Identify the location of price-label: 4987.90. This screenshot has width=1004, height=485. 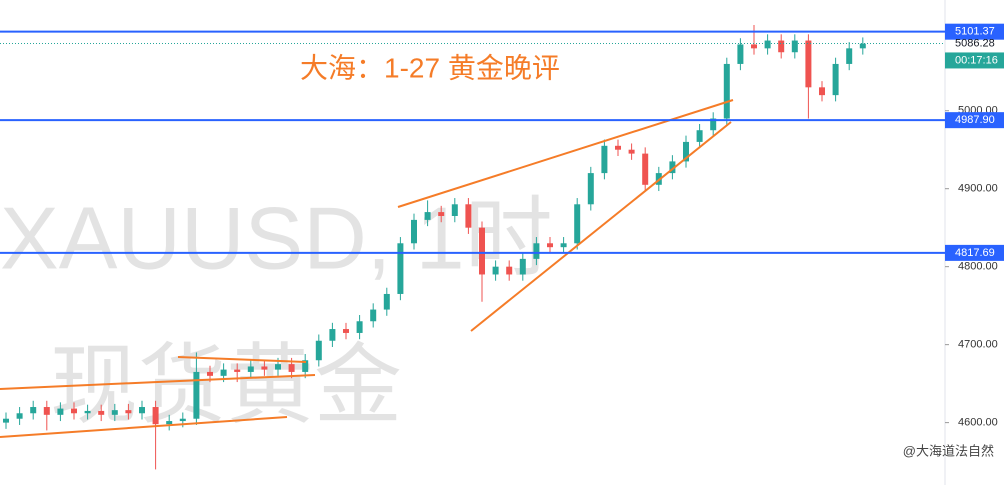
(975, 120).